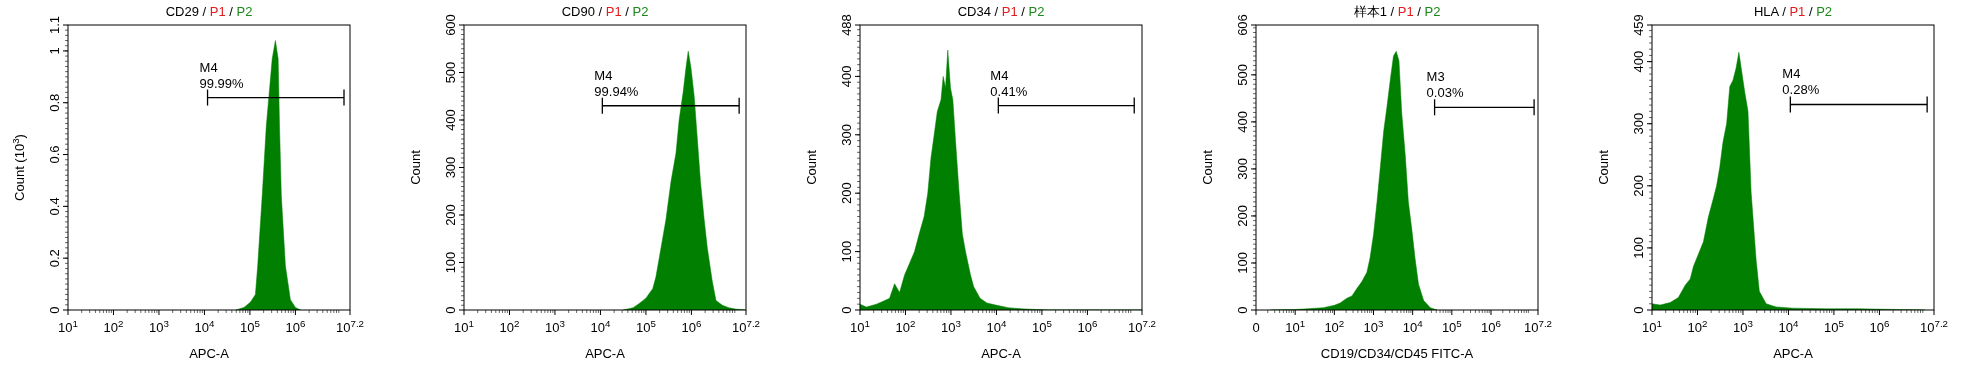 The image size is (1980, 370). Describe the element at coordinates (1256, 327) in the screenshot. I see `x-tick-label: 0` at that location.